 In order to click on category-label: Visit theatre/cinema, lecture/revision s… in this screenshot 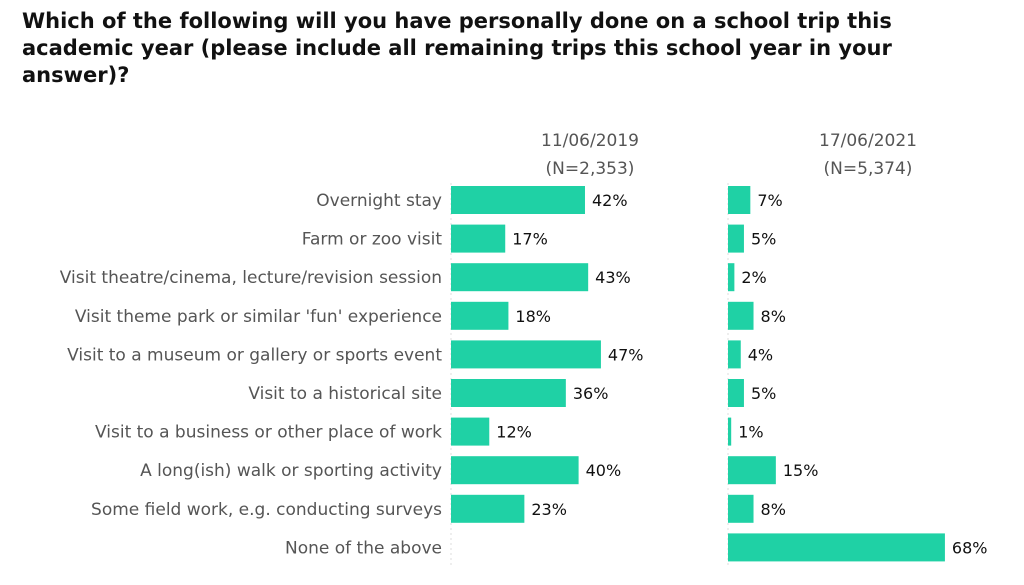, I will do `click(251, 278)`.